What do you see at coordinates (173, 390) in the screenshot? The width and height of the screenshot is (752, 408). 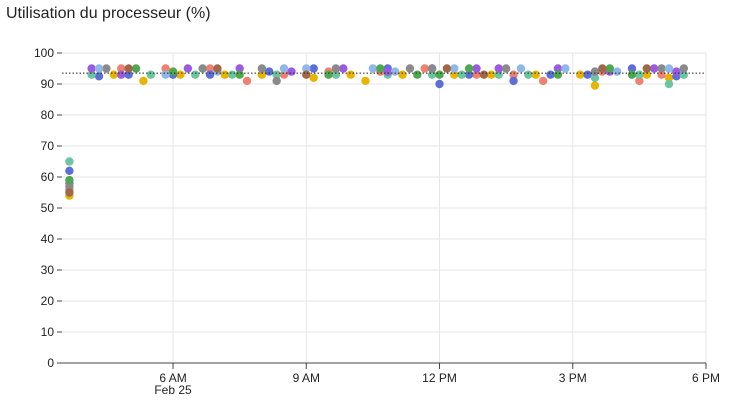 I see `x-tick-sublabel: Feb 25` at bounding box center [173, 390].